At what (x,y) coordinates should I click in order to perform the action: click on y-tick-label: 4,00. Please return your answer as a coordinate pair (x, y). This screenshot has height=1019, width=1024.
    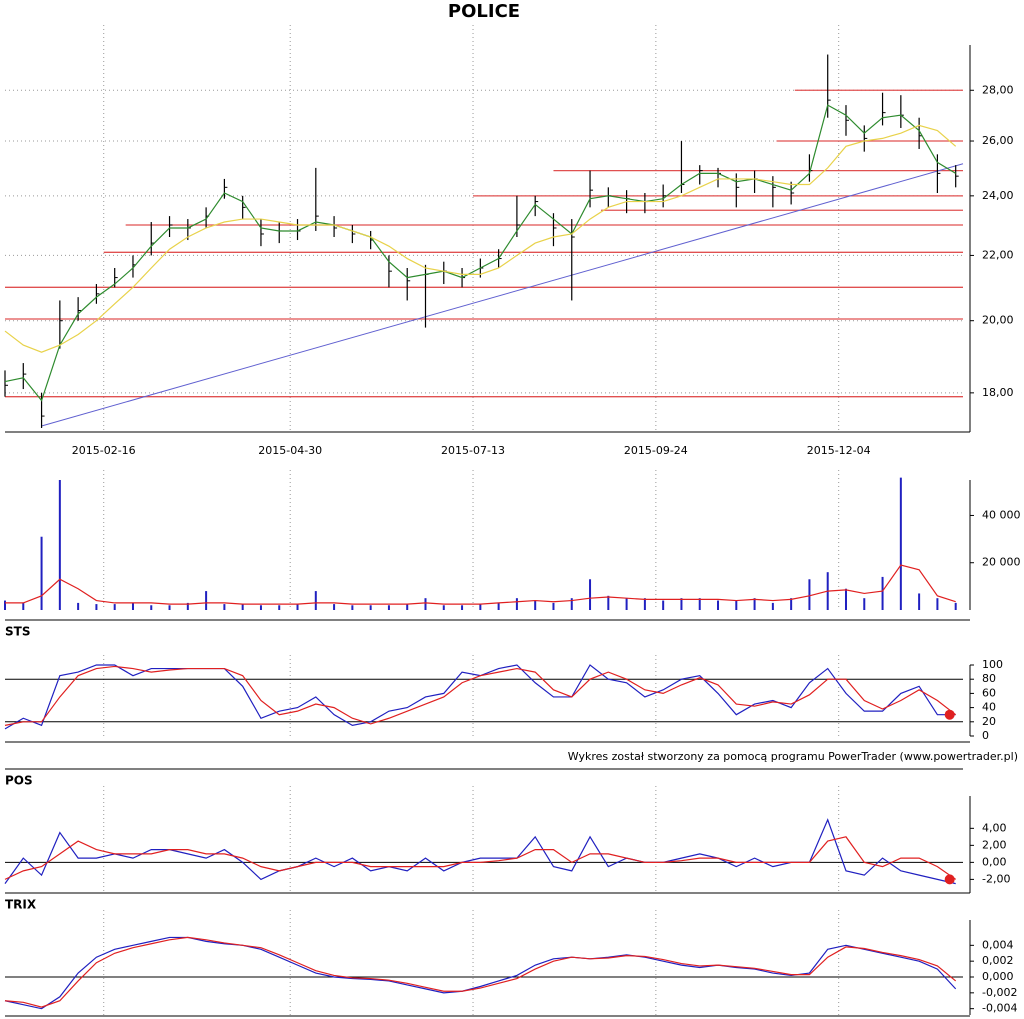
    Looking at the image, I should click on (994, 827).